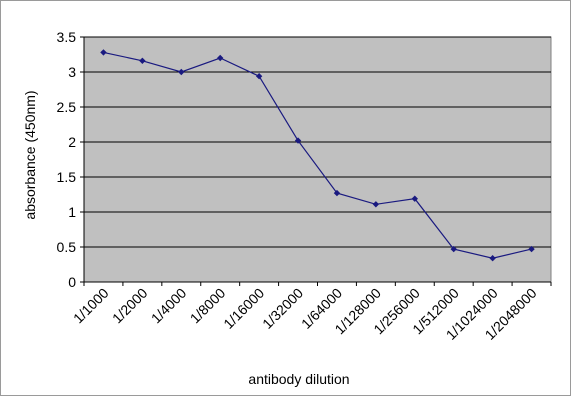 Image resolution: width=571 pixels, height=396 pixels. I want to click on x-axis-title: antibody dilution, so click(298, 379).